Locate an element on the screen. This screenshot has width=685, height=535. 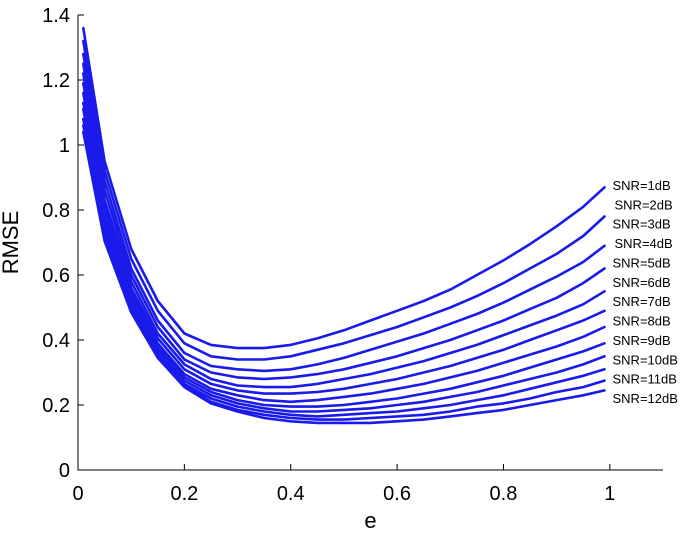
series-label: SNR=10dB is located at coordinates (645, 359).